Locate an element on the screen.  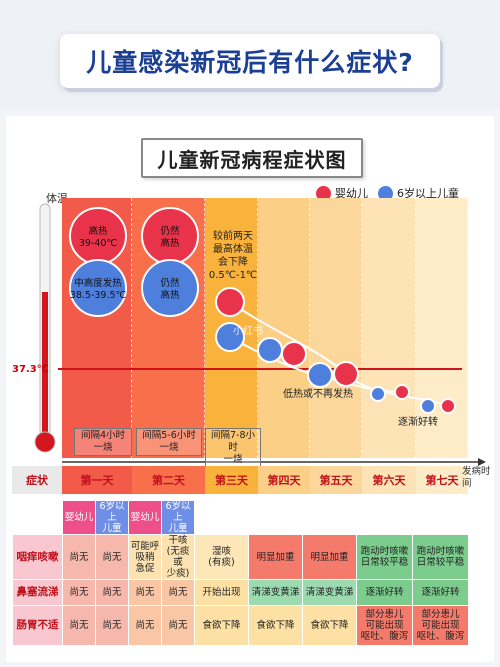
table-cell-0-7-line-0: 跑动时咳嗽 is located at coordinates (384, 551).